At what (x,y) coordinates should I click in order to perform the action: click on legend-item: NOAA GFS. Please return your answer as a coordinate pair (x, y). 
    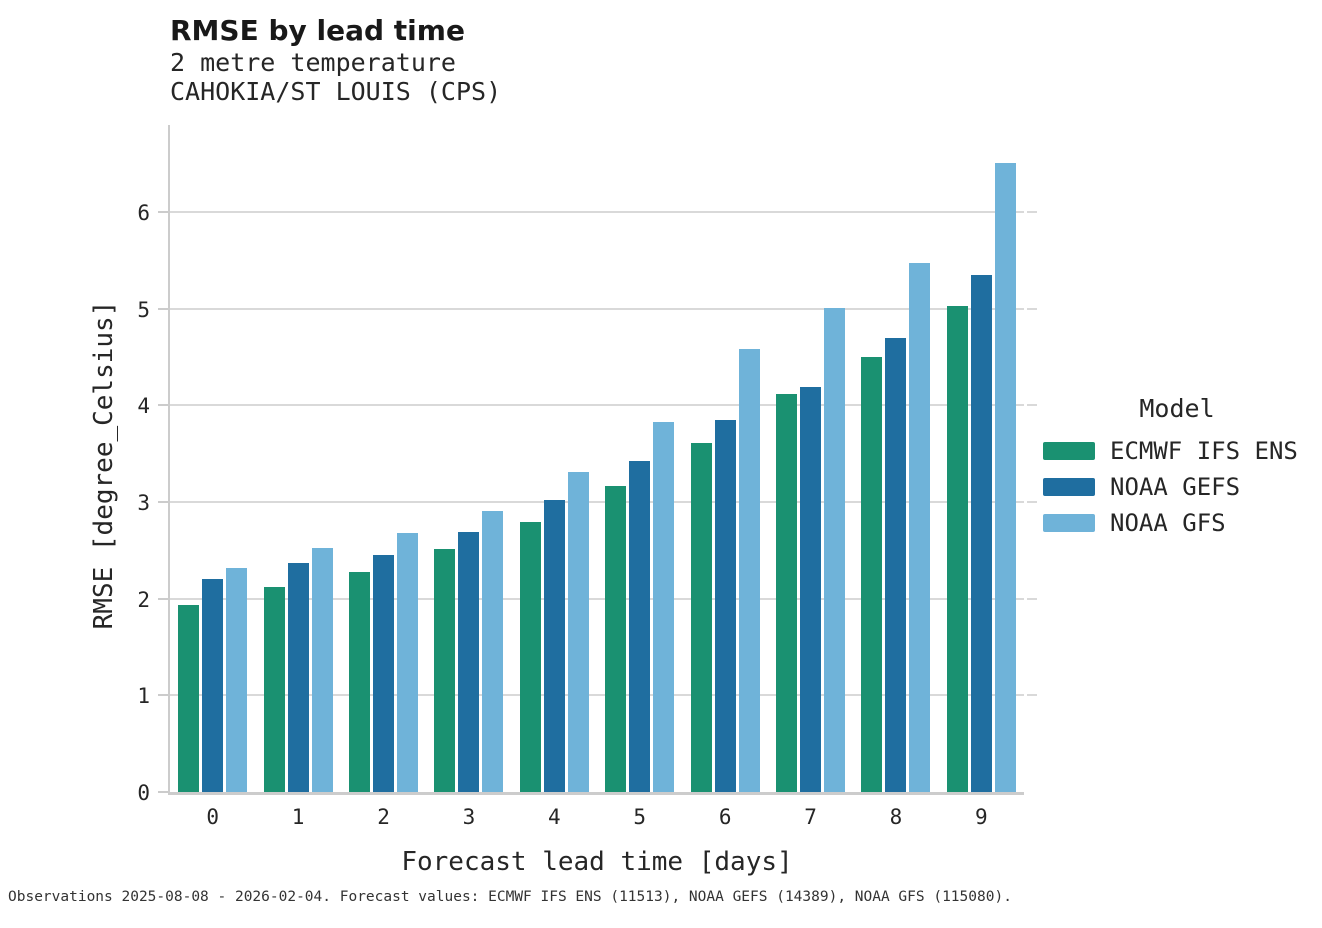
    Looking at the image, I should click on (1177, 523).